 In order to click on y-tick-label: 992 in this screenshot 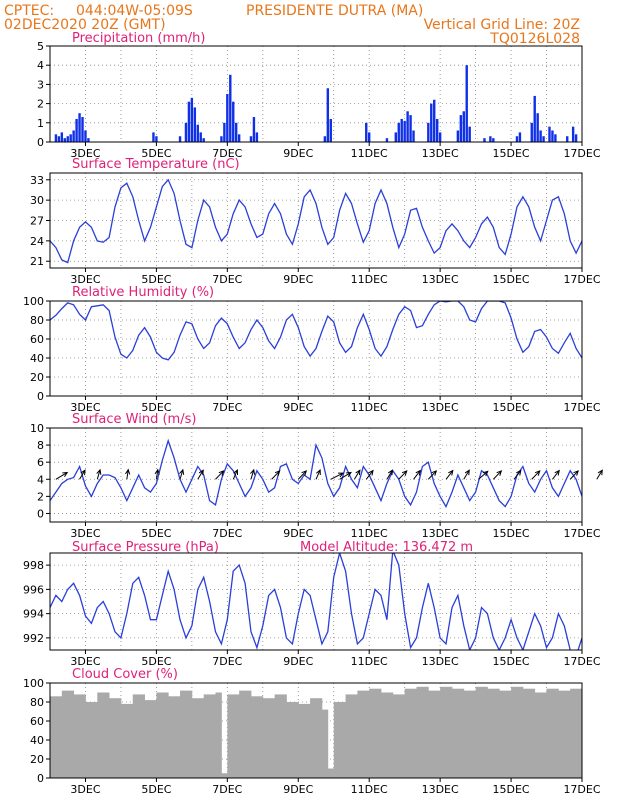, I will do `click(33, 638)`.